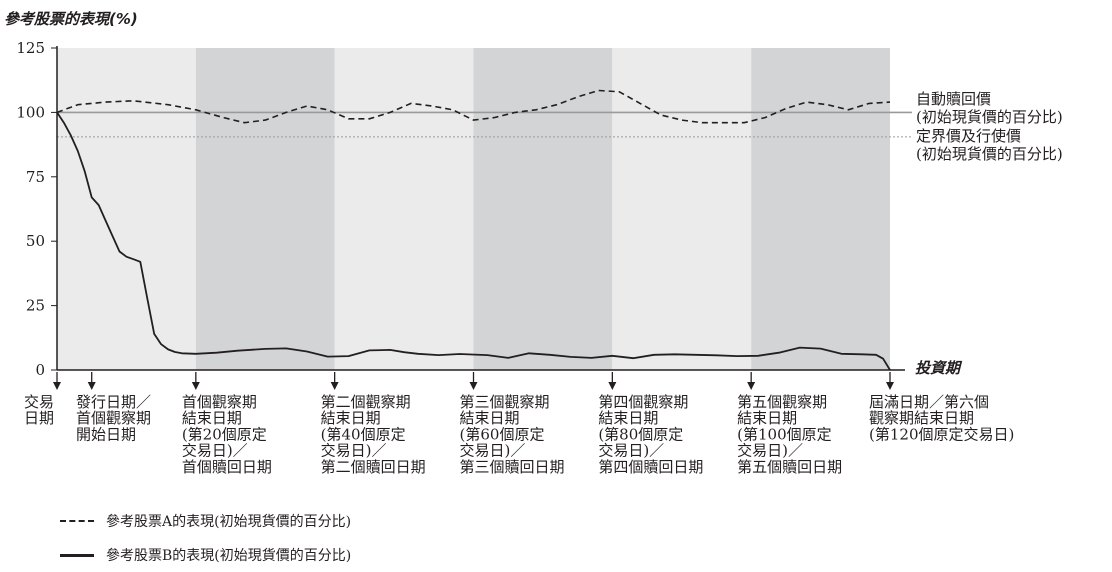 The height and width of the screenshot is (572, 1112). What do you see at coordinates (989, 154) in the screenshot?
I see `barrier-label: (初始現貨價的百分比)` at bounding box center [989, 154].